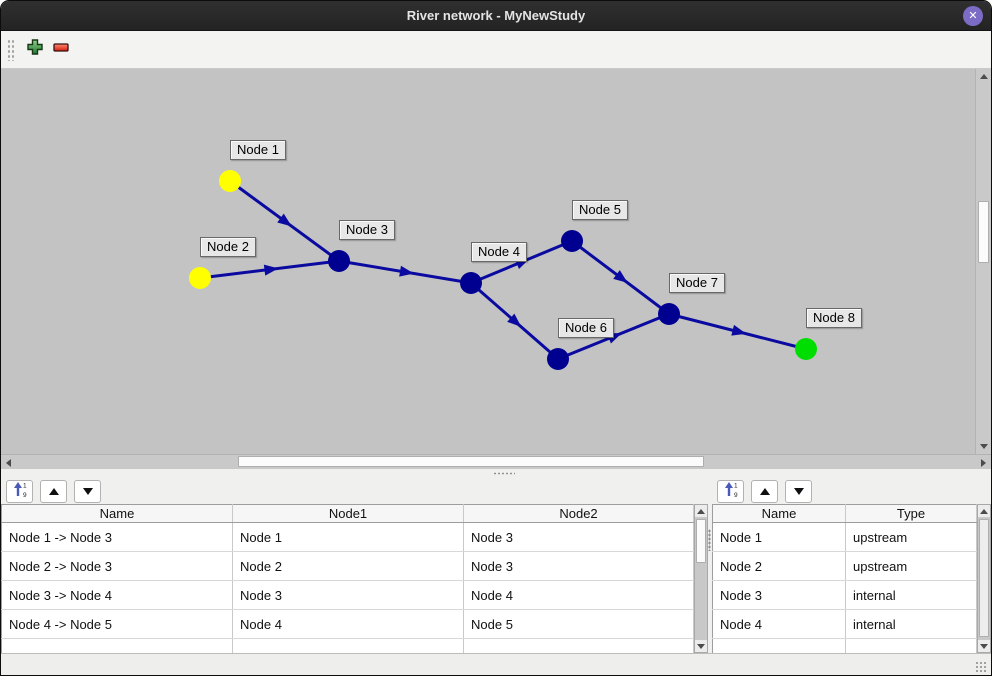 The image size is (992, 676). Describe the element at coordinates (10, 49) in the screenshot. I see `toolbar-drag-handle` at that location.